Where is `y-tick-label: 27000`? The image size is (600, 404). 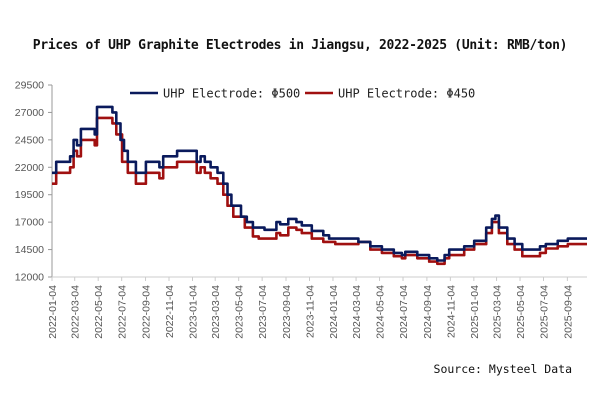
y-tick-label: 27000 is located at coordinates (29, 113).